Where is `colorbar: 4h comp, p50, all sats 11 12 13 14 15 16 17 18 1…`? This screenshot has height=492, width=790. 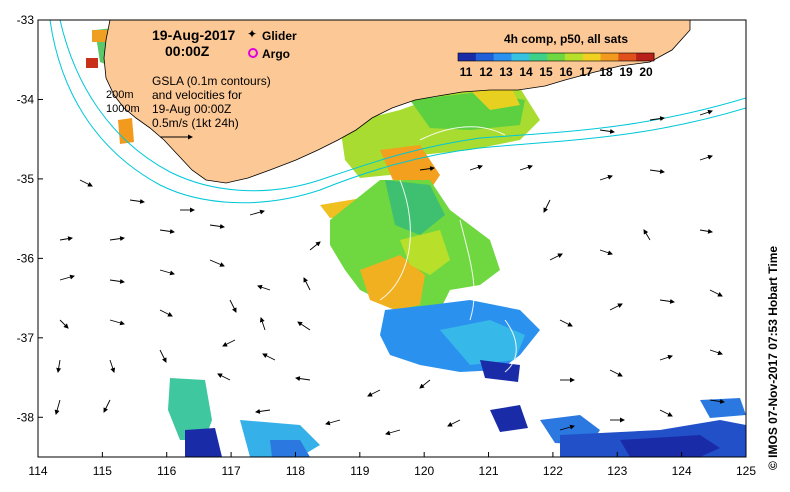 colorbar: 4h comp, p50, all sats 11 12 13 14 15 16 17 18 1… is located at coordinates (556, 55).